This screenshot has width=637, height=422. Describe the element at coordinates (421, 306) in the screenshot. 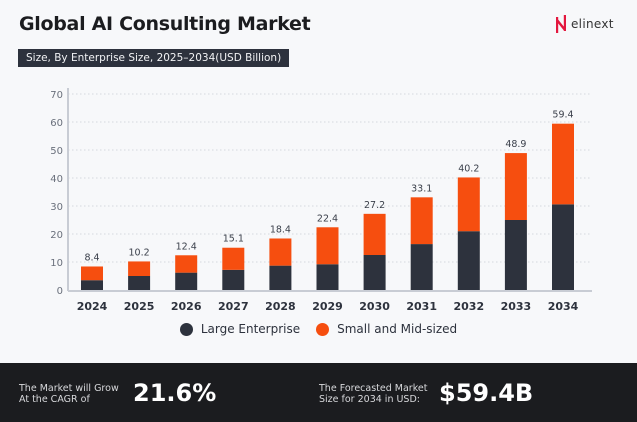

I see `x-tick-label: 2031` at that location.